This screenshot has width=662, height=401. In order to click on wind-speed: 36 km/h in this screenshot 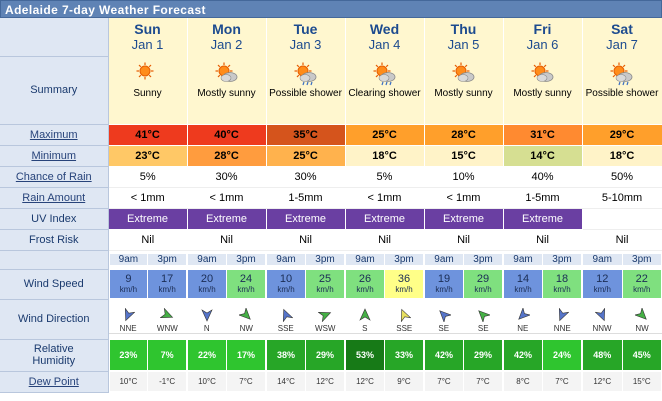, I will do `click(404, 284)`.